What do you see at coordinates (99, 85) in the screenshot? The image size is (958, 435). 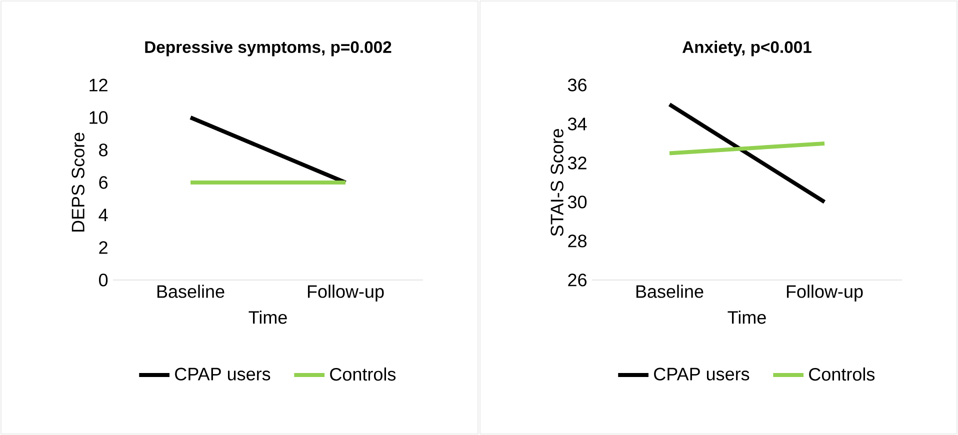 I see `y-tick-label: 12` at bounding box center [99, 85].